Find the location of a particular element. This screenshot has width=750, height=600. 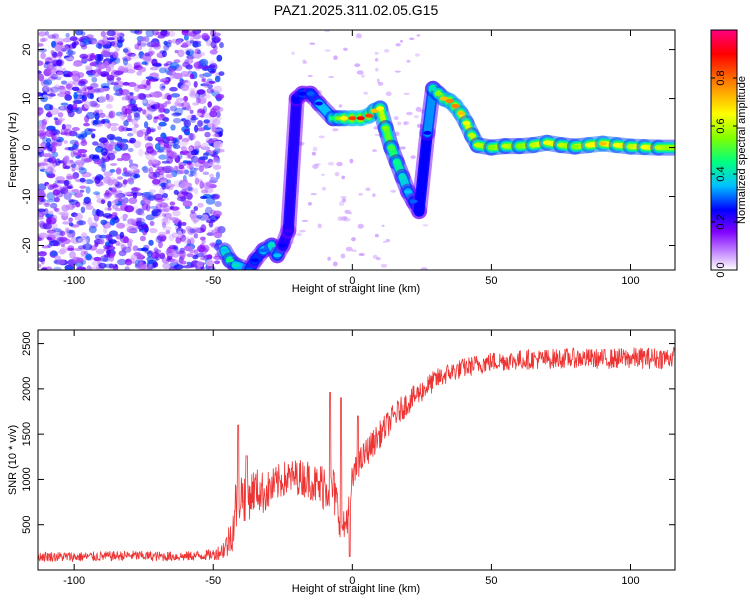

y-tick-label: 2000 is located at coordinates (27, 389).